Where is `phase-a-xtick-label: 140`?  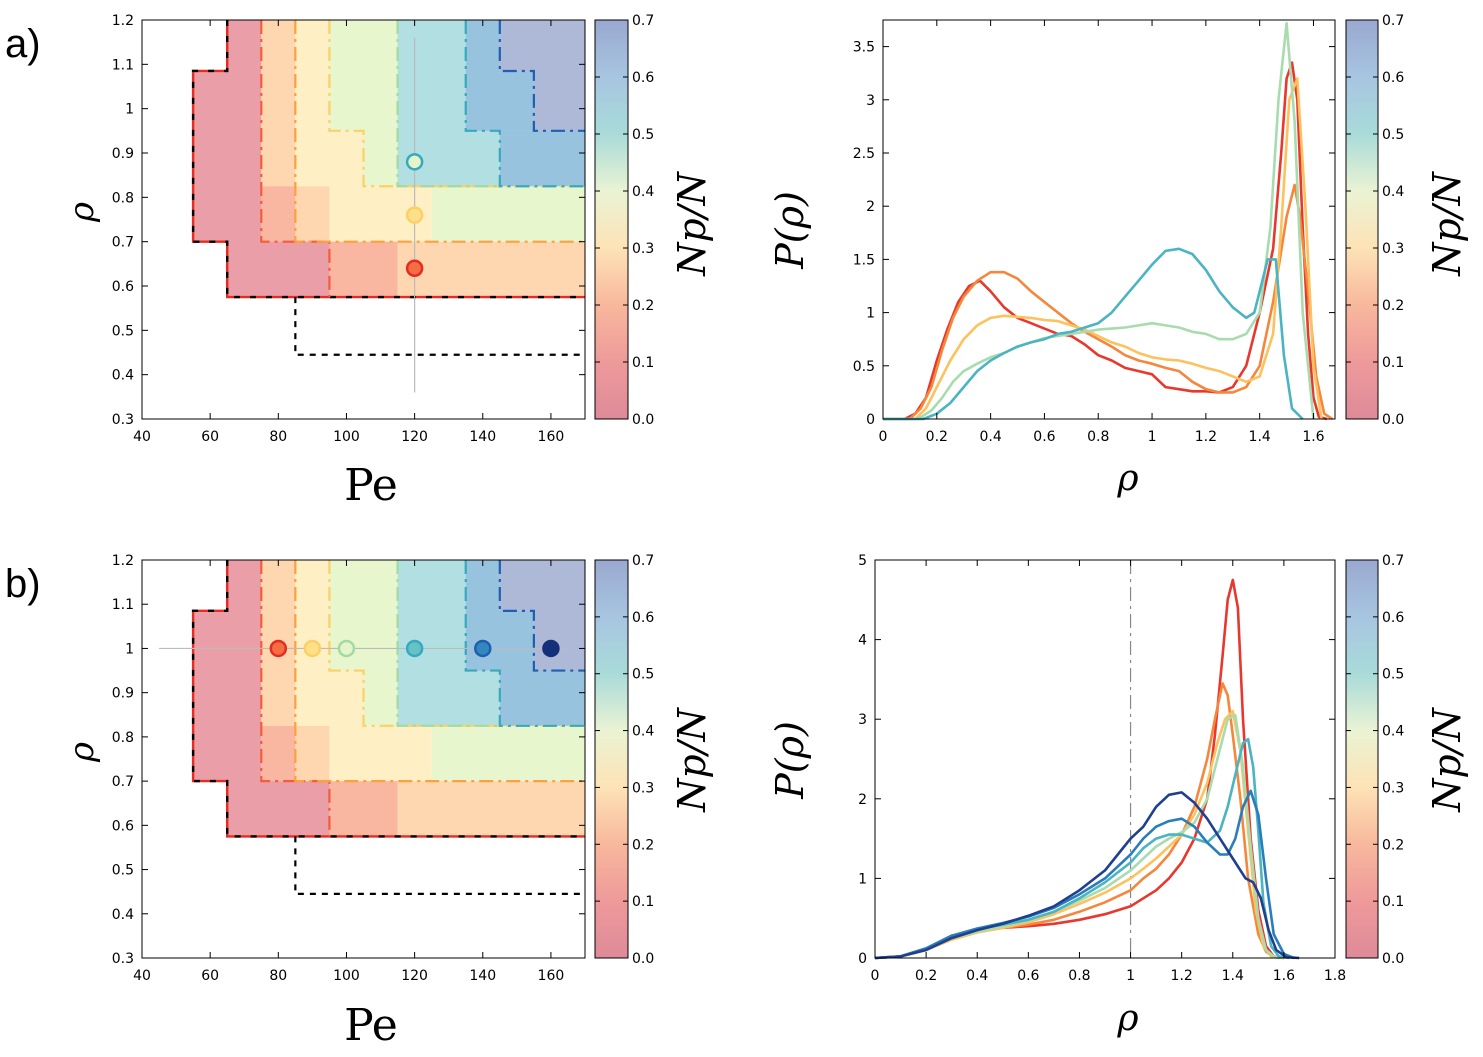
phase-a-xtick-label: 140 is located at coordinates (482, 437).